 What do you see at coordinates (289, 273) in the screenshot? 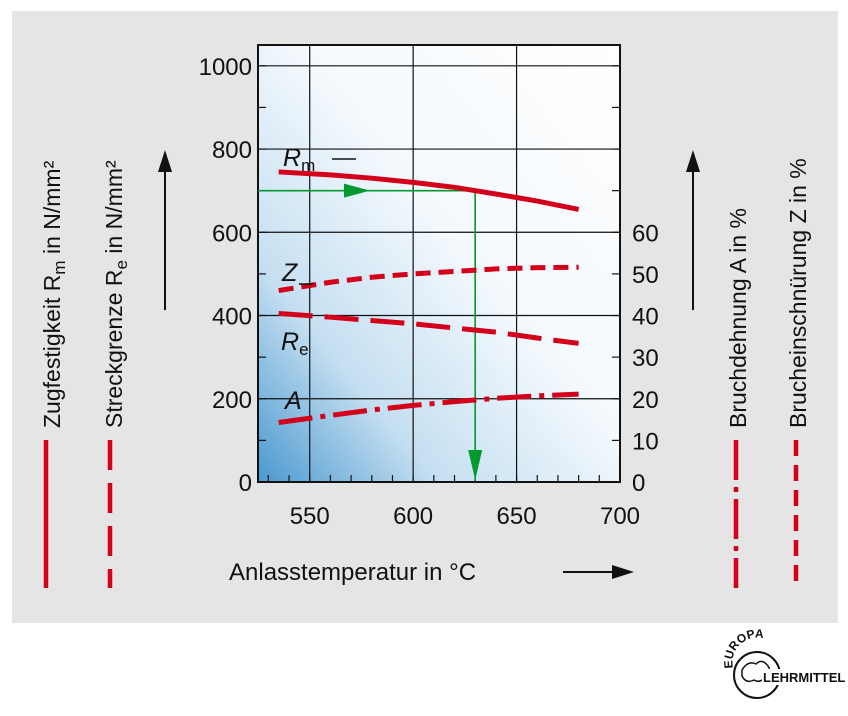
I see `curve-label-z: Z` at bounding box center [289, 273].